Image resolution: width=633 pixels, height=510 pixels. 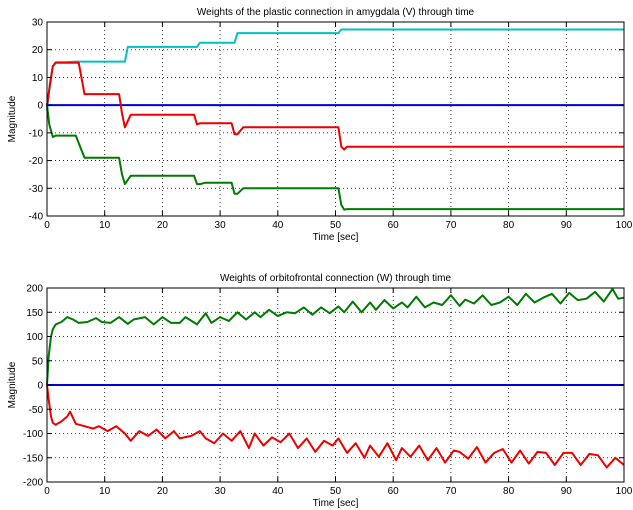 I want to click on y-tick-label: 150, so click(x=34, y=313).